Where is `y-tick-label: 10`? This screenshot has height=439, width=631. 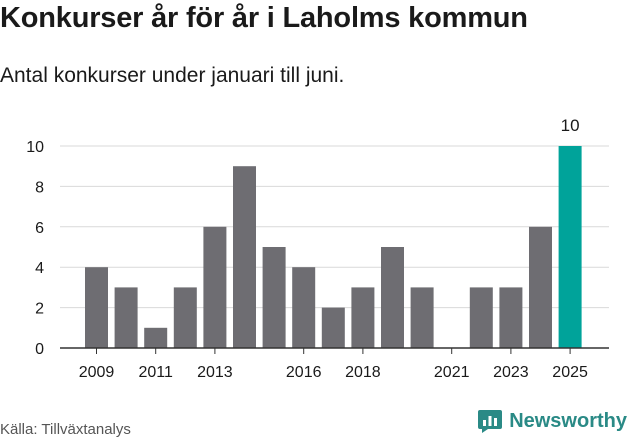
y-tick-label: 10 is located at coordinates (35, 147).